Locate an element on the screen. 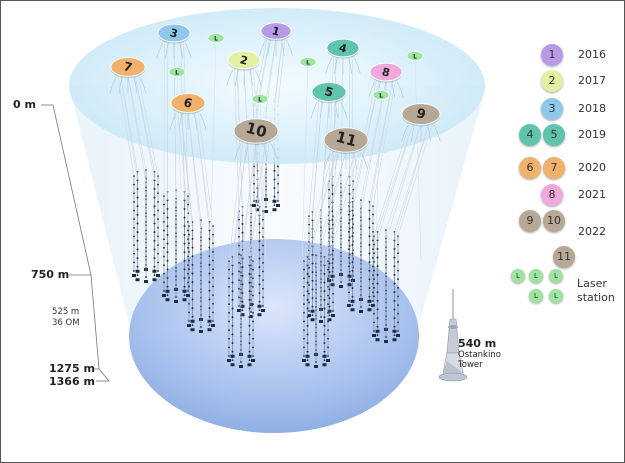  legend-badge-10: 10 is located at coordinates (554, 221).